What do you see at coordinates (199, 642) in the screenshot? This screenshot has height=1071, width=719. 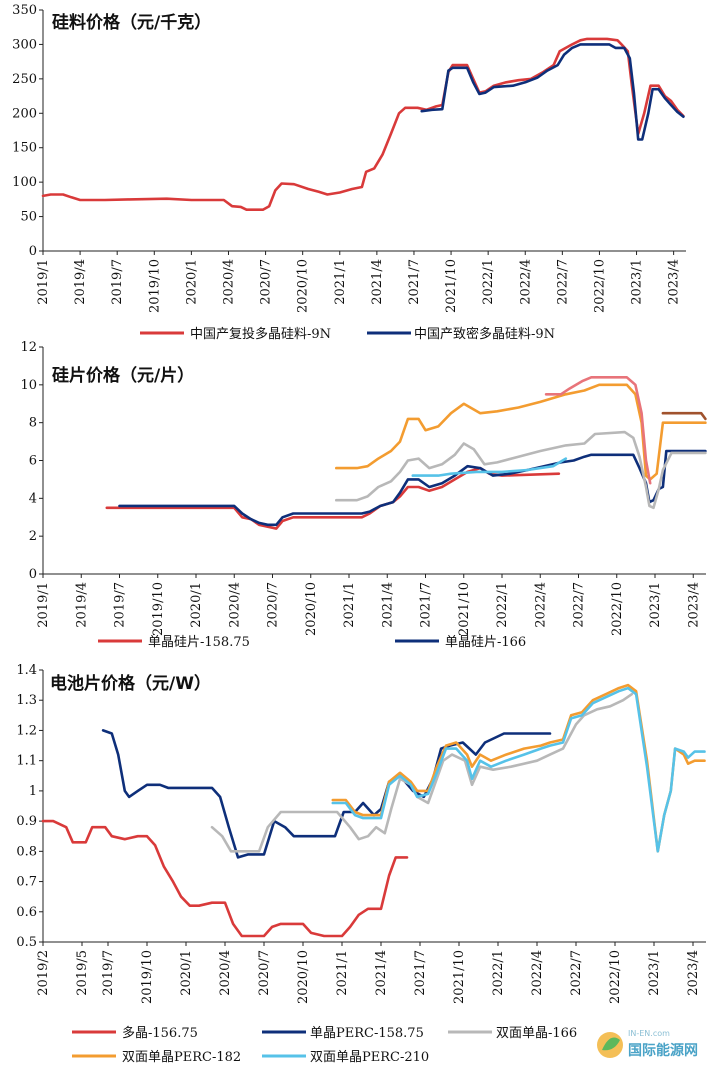 I see `legend-label: 单晶硅片-158.75` at bounding box center [199, 642].